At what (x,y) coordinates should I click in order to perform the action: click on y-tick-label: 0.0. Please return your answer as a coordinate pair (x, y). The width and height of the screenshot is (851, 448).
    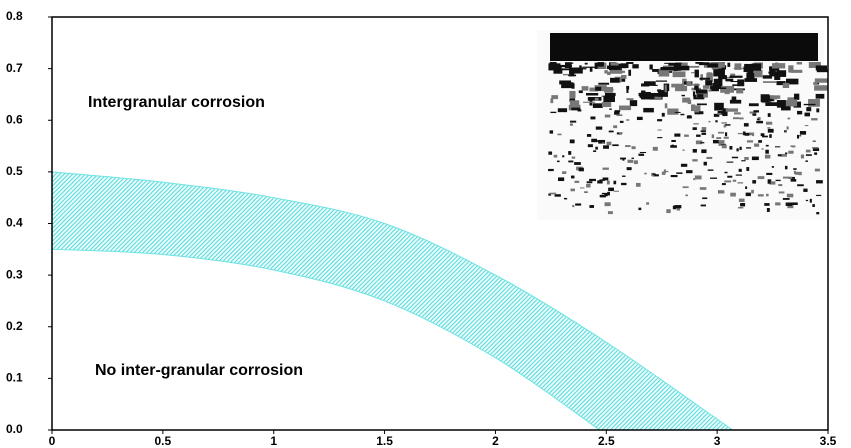
    Looking at the image, I should click on (14, 429).